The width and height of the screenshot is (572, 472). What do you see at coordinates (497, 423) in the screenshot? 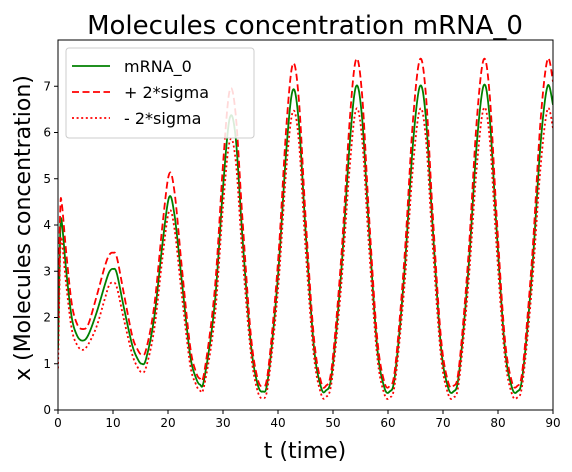
I see `x-tick-label: 80` at bounding box center [497, 423].